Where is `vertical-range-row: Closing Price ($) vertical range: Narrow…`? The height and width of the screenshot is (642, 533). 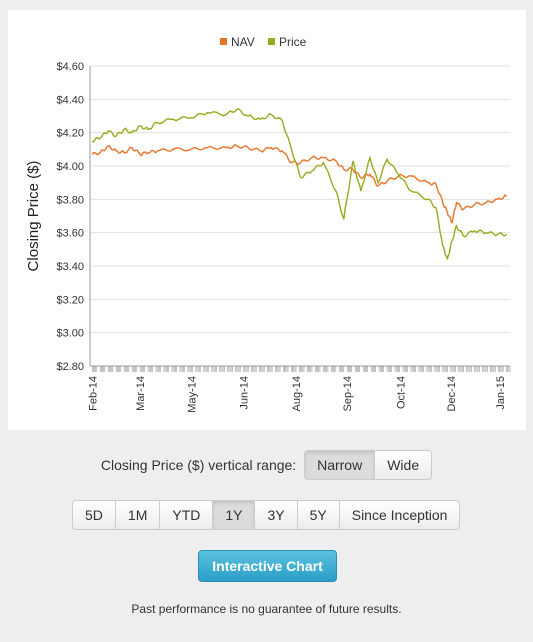
vertical-range-row: Closing Price ($) vertical range: Narrow… is located at coordinates (266, 465).